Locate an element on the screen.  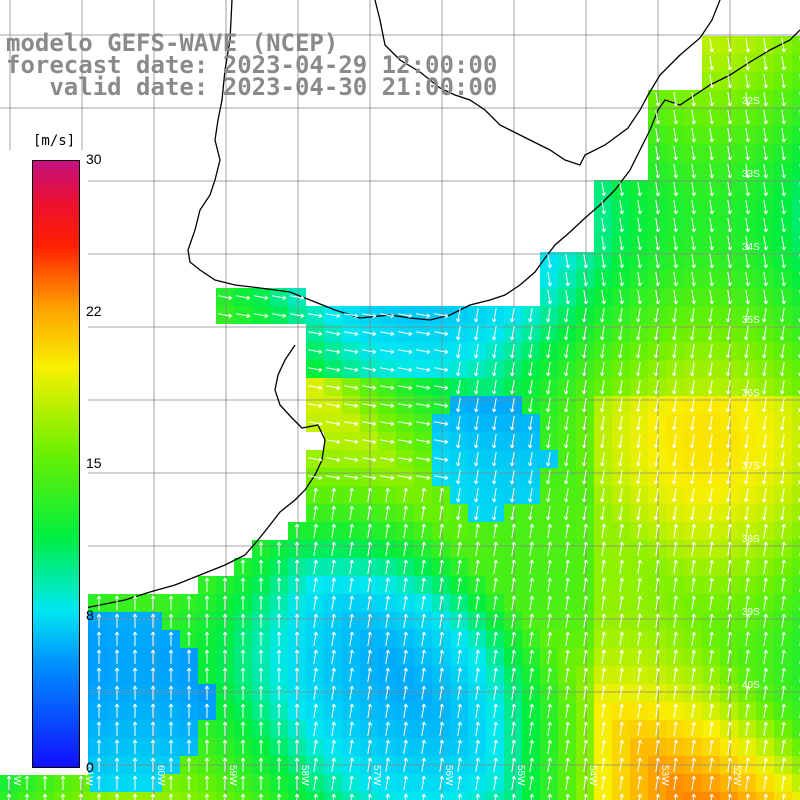
colorbar-tick-8: 8 is located at coordinates (90, 615).